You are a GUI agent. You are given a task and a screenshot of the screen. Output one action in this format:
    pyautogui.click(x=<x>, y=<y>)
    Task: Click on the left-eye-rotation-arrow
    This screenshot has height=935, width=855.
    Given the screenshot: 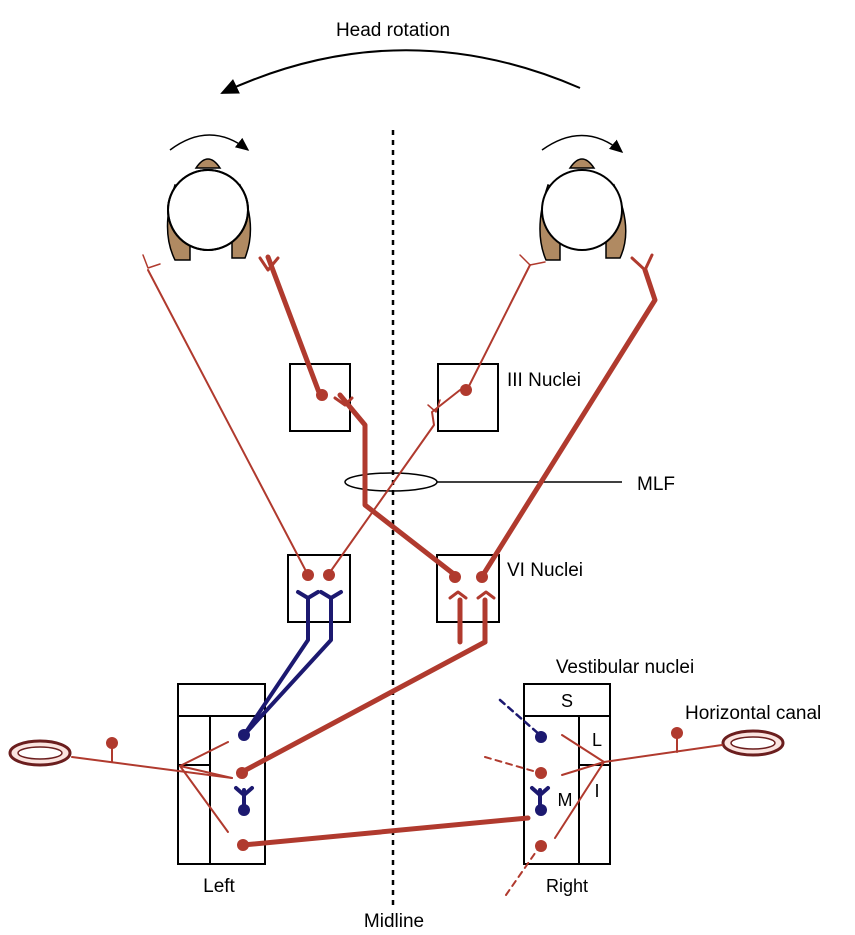 What is the action you would take?
    pyautogui.click(x=209, y=142)
    